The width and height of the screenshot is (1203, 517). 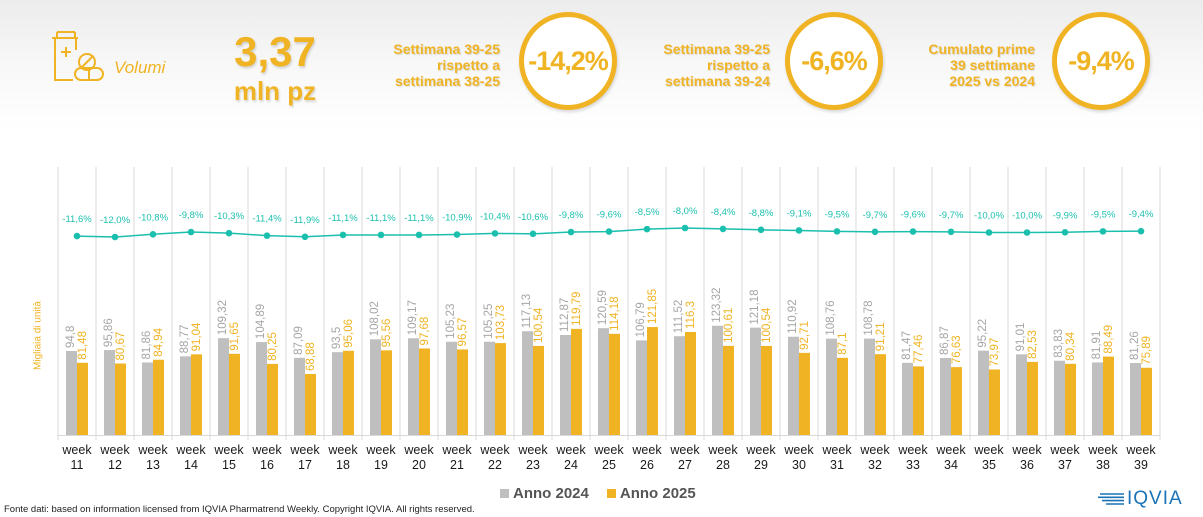 What do you see at coordinates (381, 465) in the screenshot?
I see `x-tick-label-number: 19` at bounding box center [381, 465].